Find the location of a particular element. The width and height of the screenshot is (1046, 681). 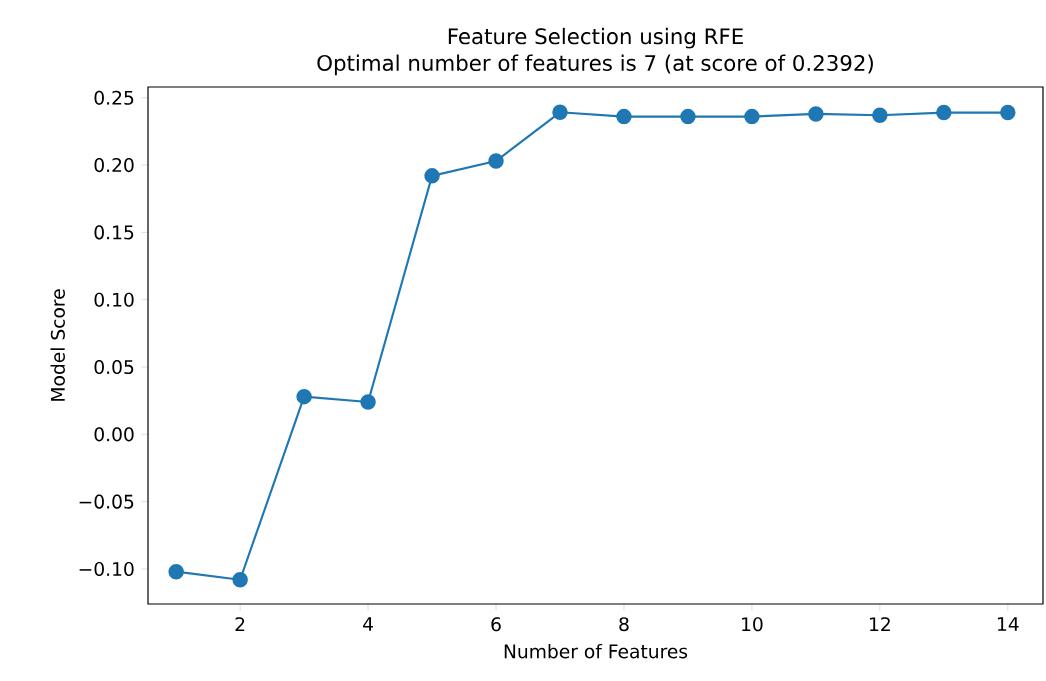

x-tick-label: 4 is located at coordinates (368, 624).